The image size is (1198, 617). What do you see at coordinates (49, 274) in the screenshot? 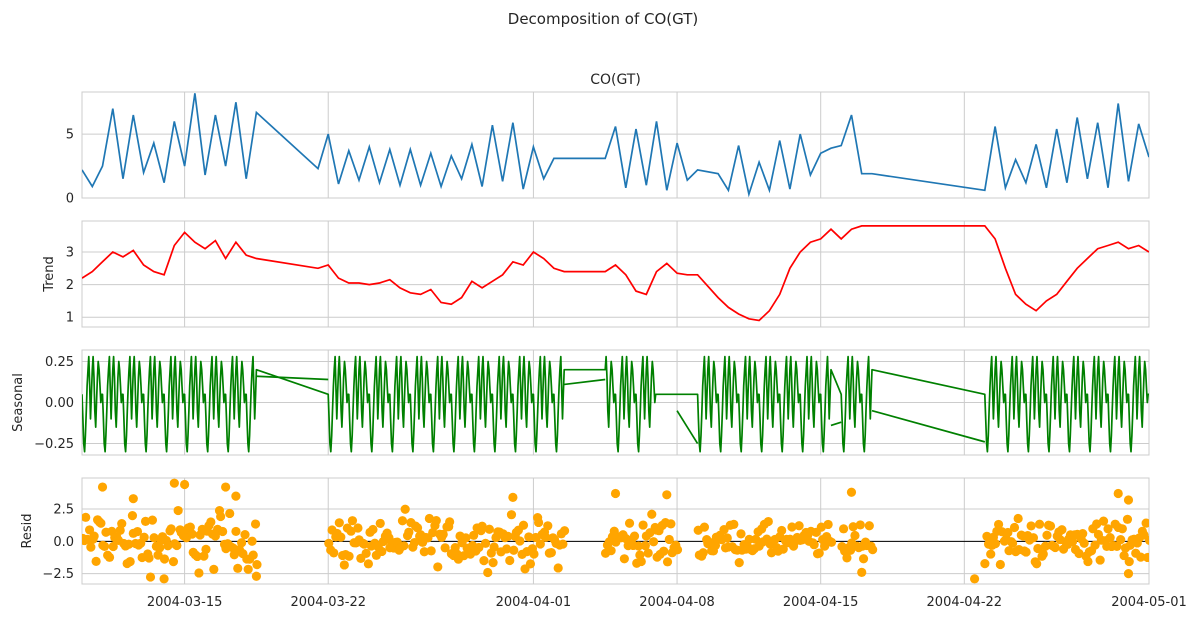
I see `y-axis-label: Trend` at bounding box center [49, 274].